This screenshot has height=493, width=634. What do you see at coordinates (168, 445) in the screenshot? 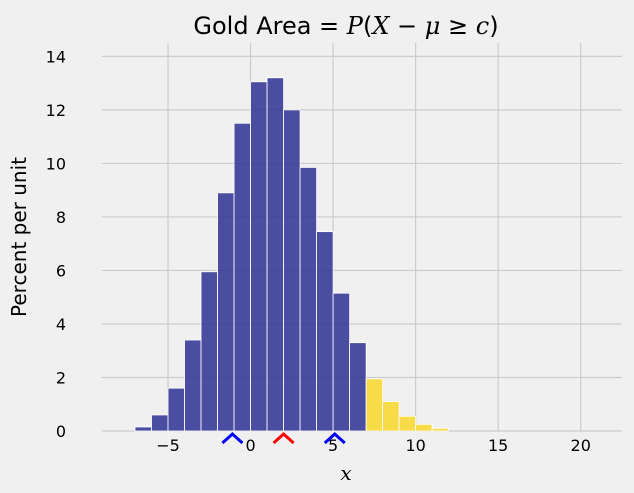
I see `x-tick-label: −5` at bounding box center [168, 445].